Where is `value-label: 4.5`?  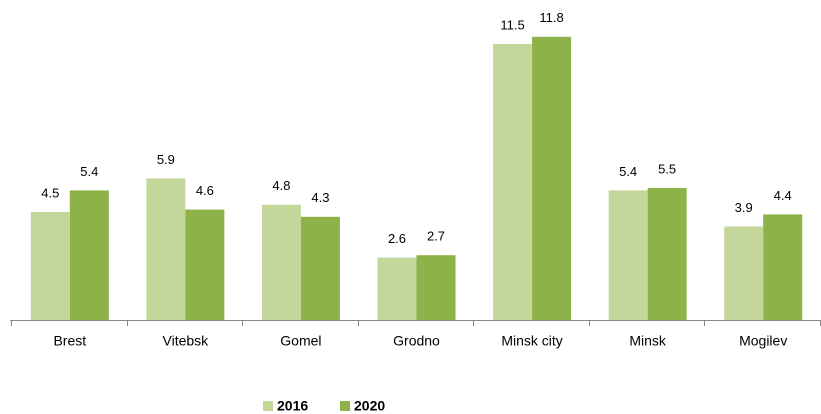 value-label: 4.5 is located at coordinates (50, 192).